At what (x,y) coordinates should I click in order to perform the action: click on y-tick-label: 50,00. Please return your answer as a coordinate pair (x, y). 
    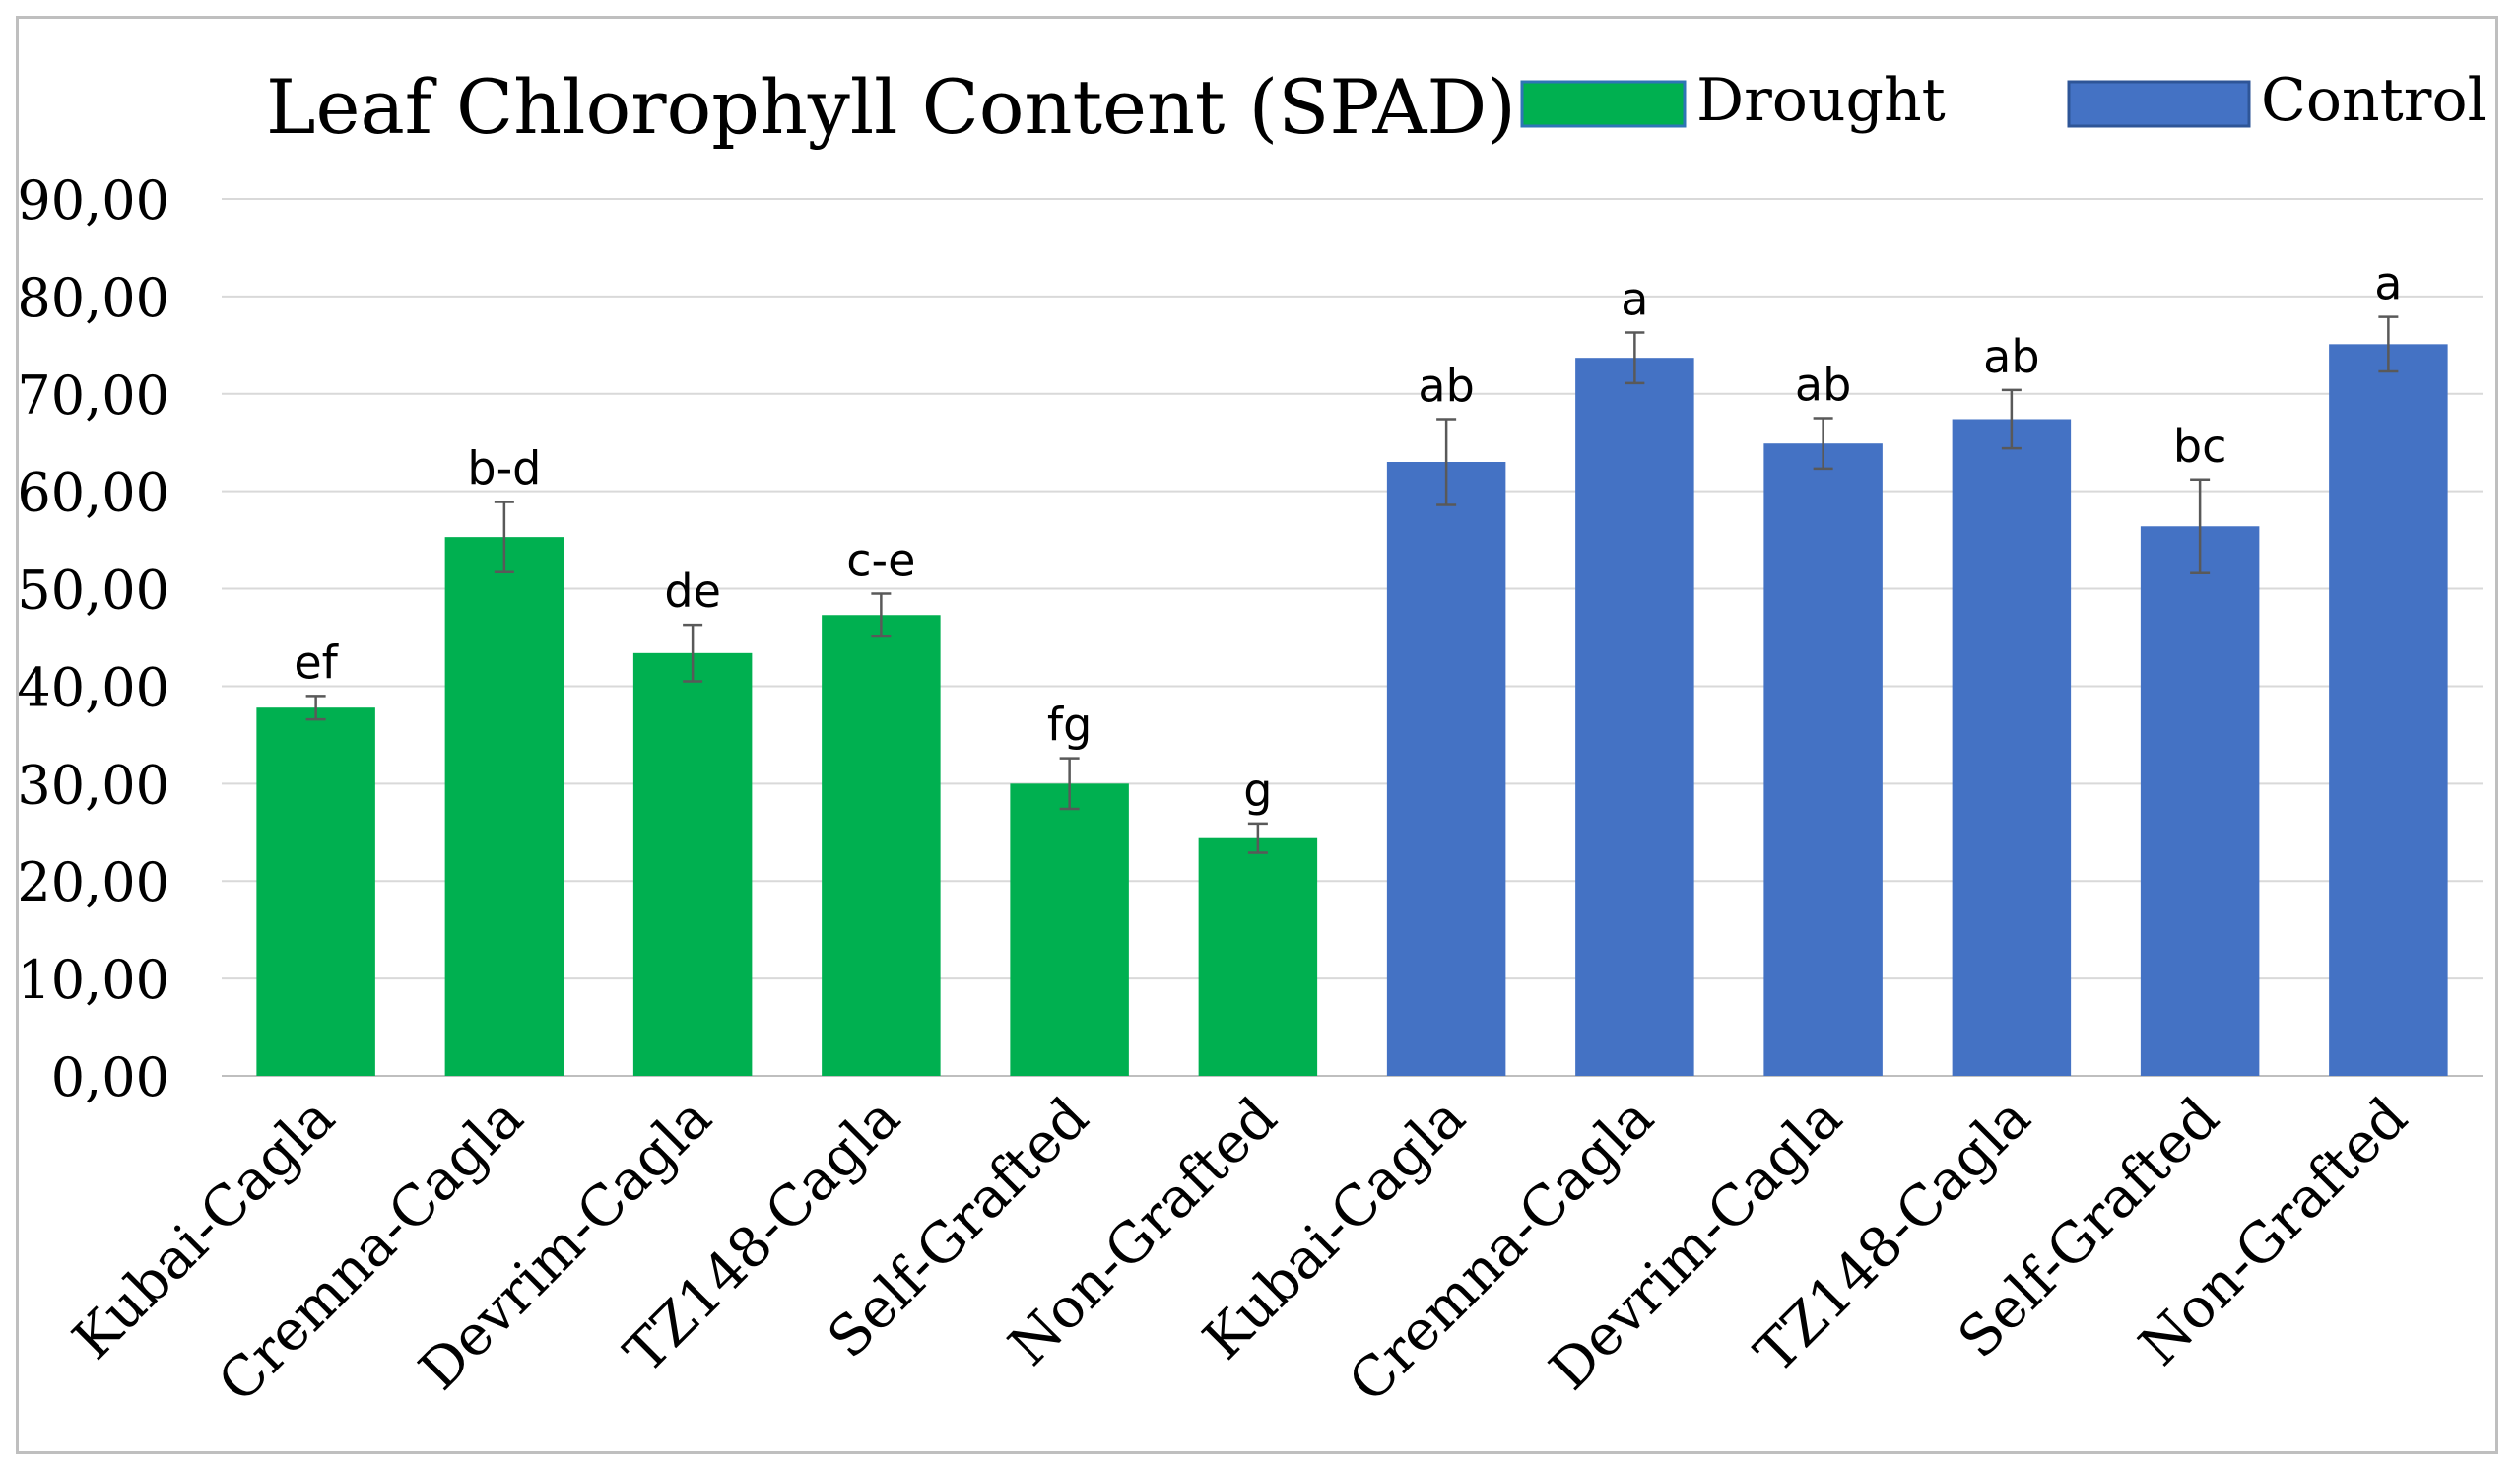
    Looking at the image, I should click on (93, 591).